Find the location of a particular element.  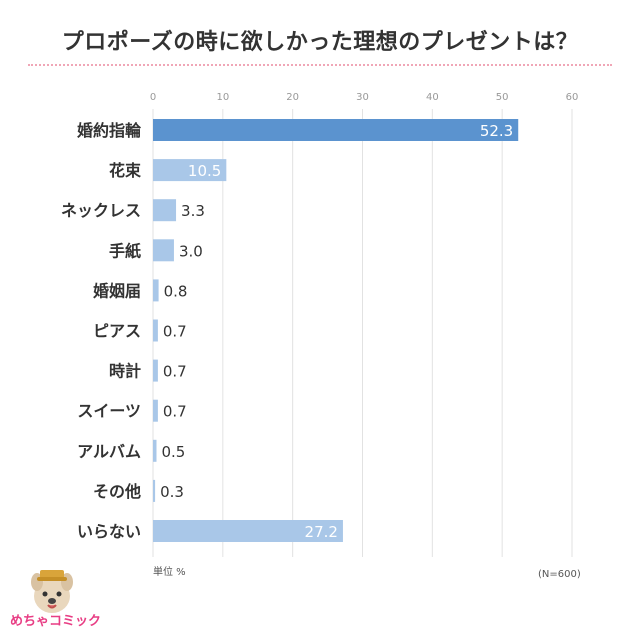

category-label: 婚姻届 is located at coordinates (117, 290).